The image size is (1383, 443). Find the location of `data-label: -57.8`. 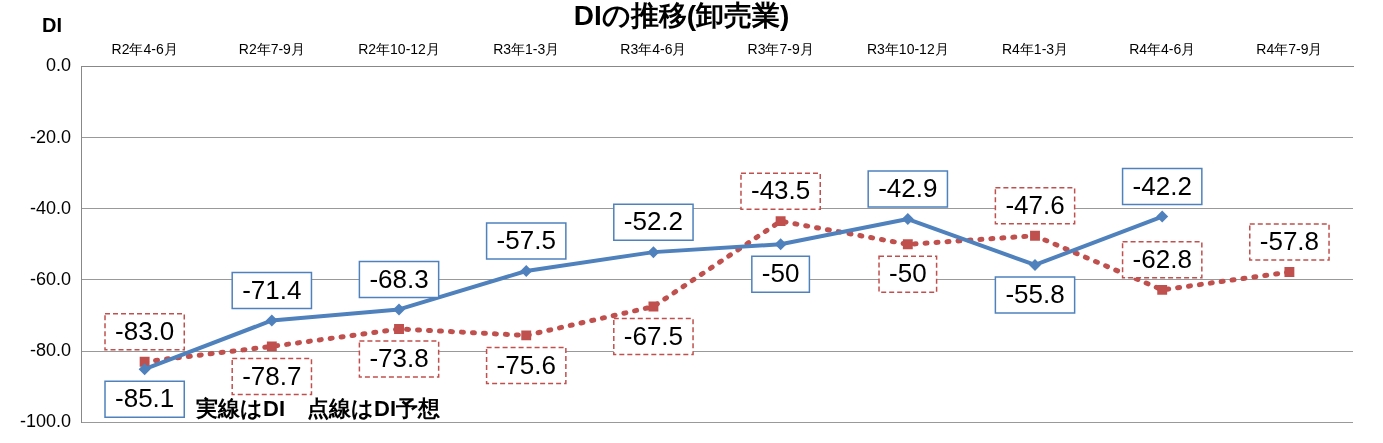

data-label: -57.8 is located at coordinates (1289, 241).